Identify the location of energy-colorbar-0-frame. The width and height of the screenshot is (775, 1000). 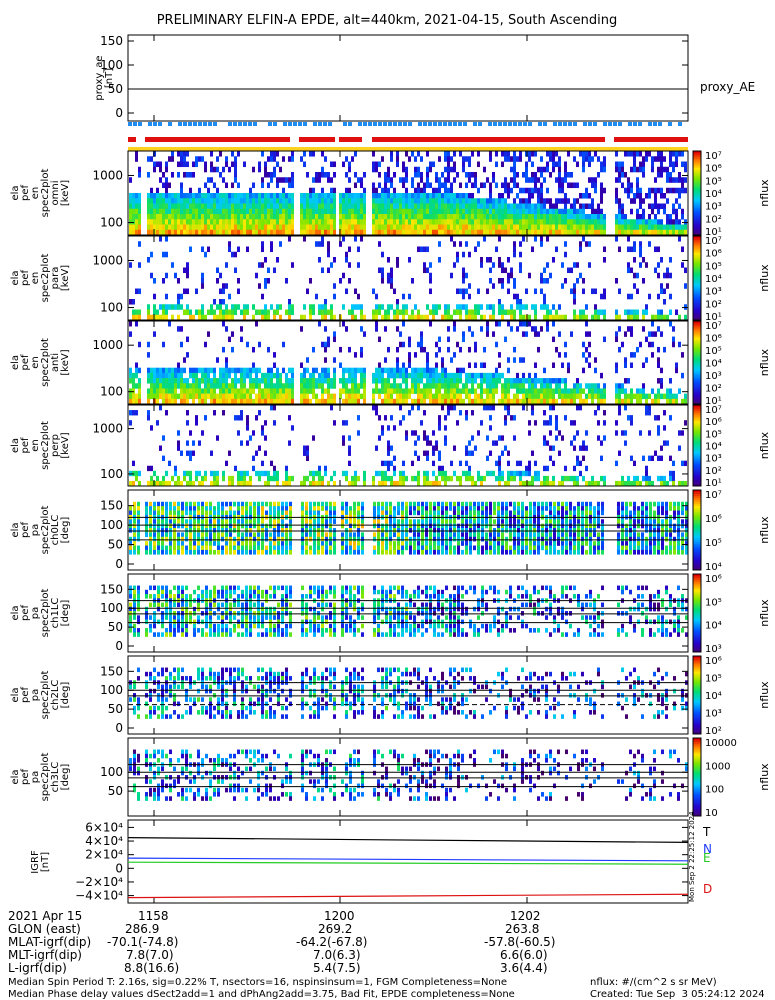
(697, 193).